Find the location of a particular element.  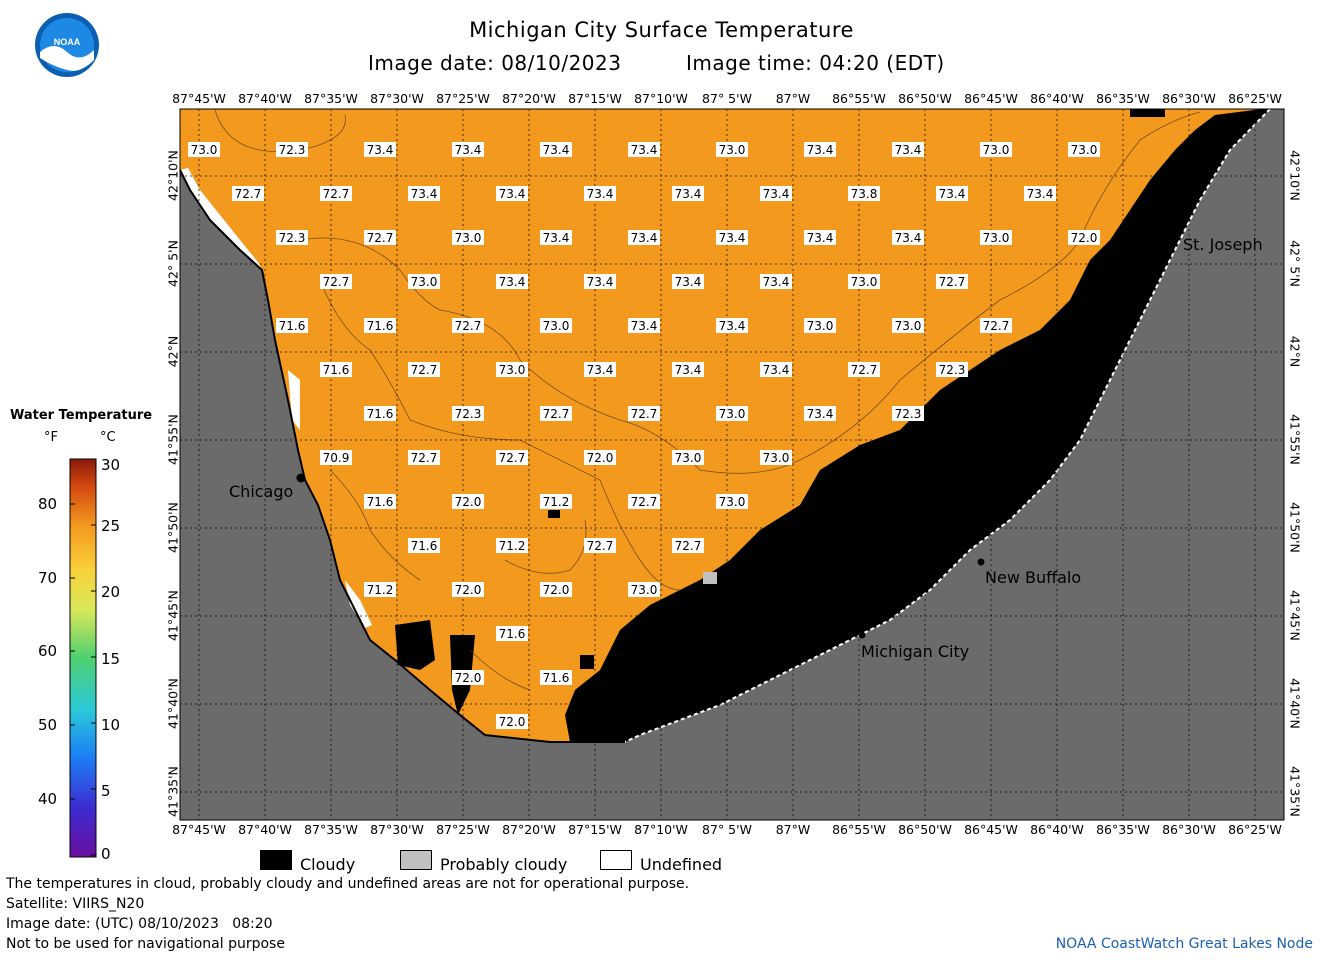

svg-text: NOAA is located at coordinates (67, 42).